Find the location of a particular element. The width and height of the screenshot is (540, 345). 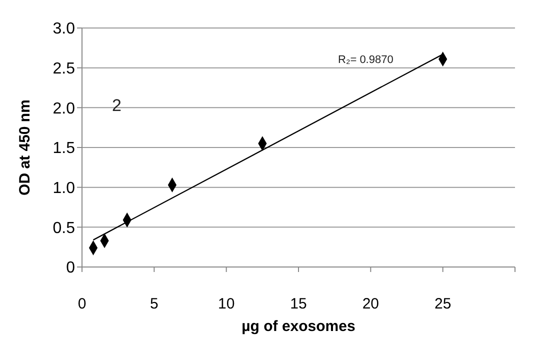

y-axis-title: OD at 450 nm is located at coordinates (25, 148).